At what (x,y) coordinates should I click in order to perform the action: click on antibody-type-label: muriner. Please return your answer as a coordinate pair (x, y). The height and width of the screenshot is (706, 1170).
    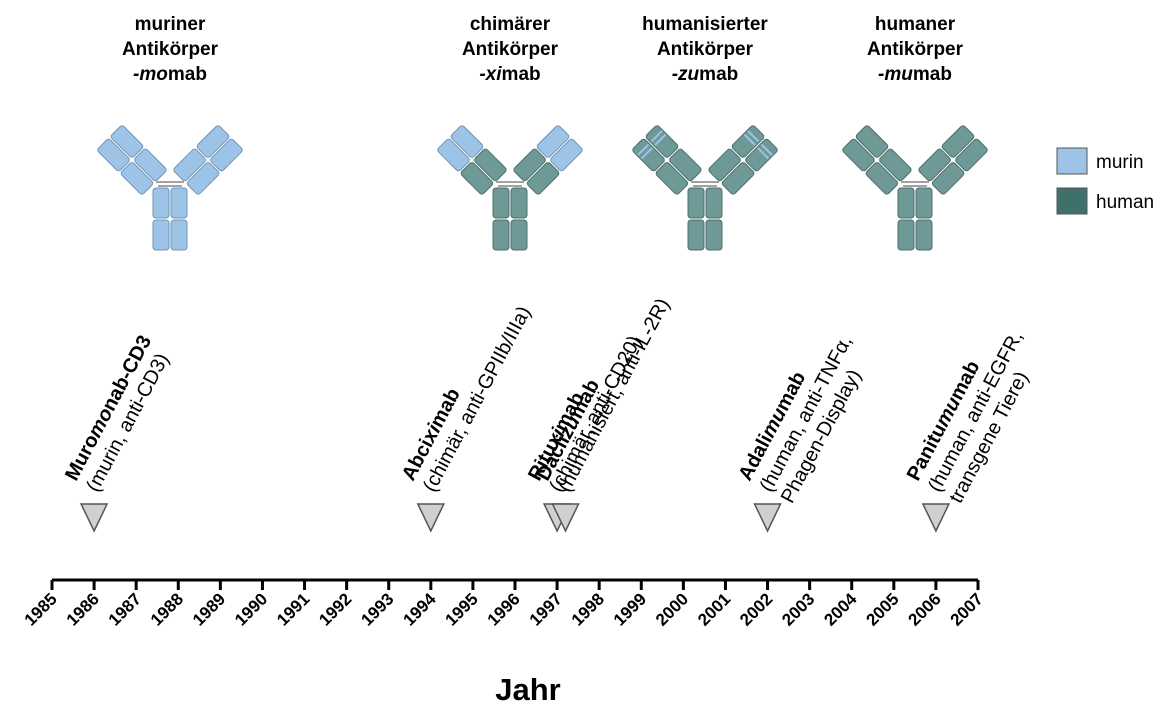
    Looking at the image, I should click on (170, 24).